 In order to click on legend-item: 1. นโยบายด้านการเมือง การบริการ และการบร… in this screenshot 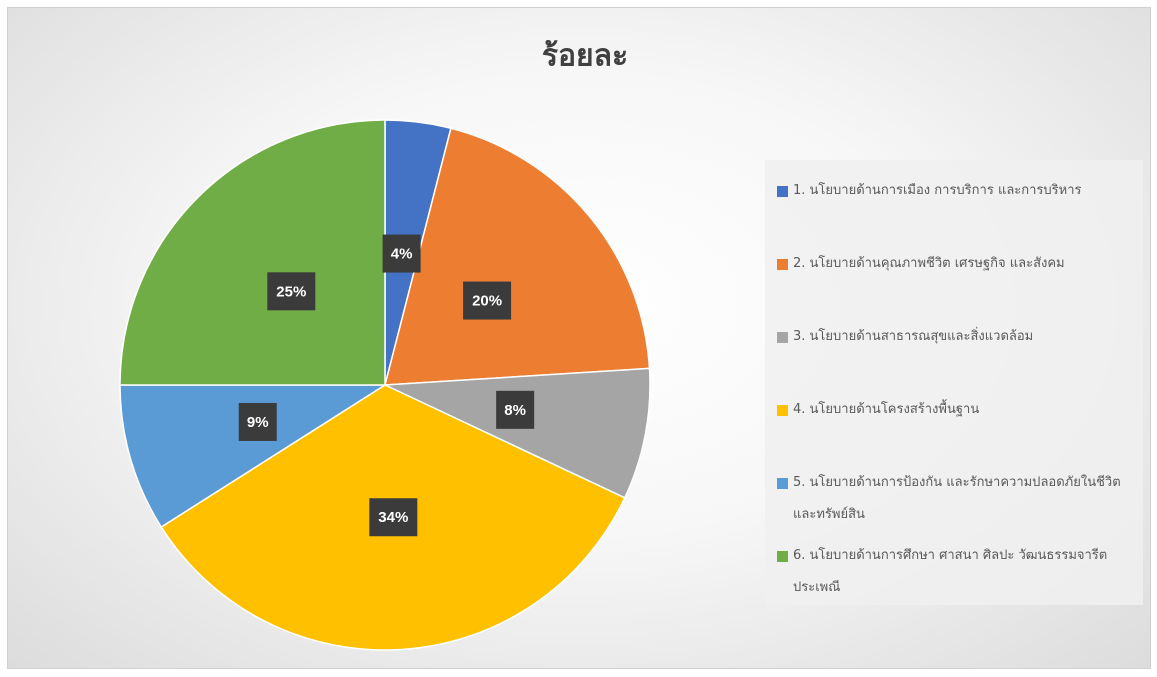, I will do `click(955, 211)`.